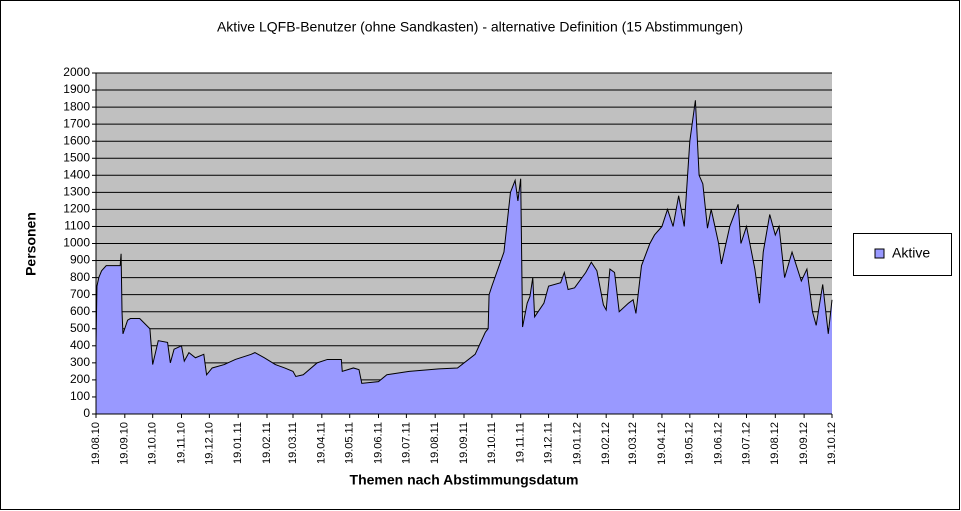 This screenshot has width=961, height=511. What do you see at coordinates (322, 443) in the screenshot?
I see `x-tick-label: 19.04.11` at bounding box center [322, 443].